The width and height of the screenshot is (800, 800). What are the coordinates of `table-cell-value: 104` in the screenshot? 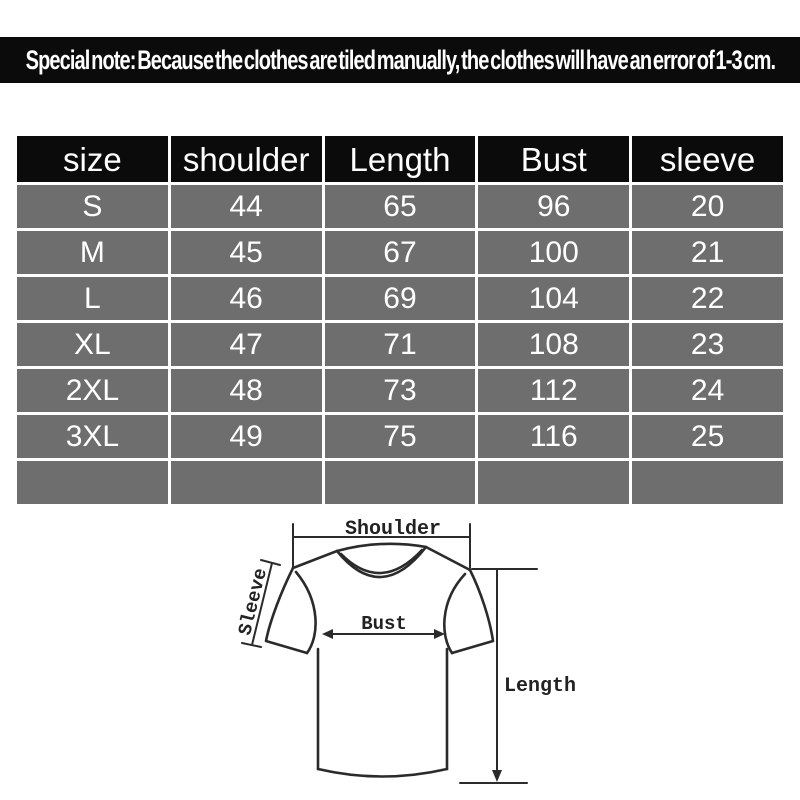 It's located at (554, 298).